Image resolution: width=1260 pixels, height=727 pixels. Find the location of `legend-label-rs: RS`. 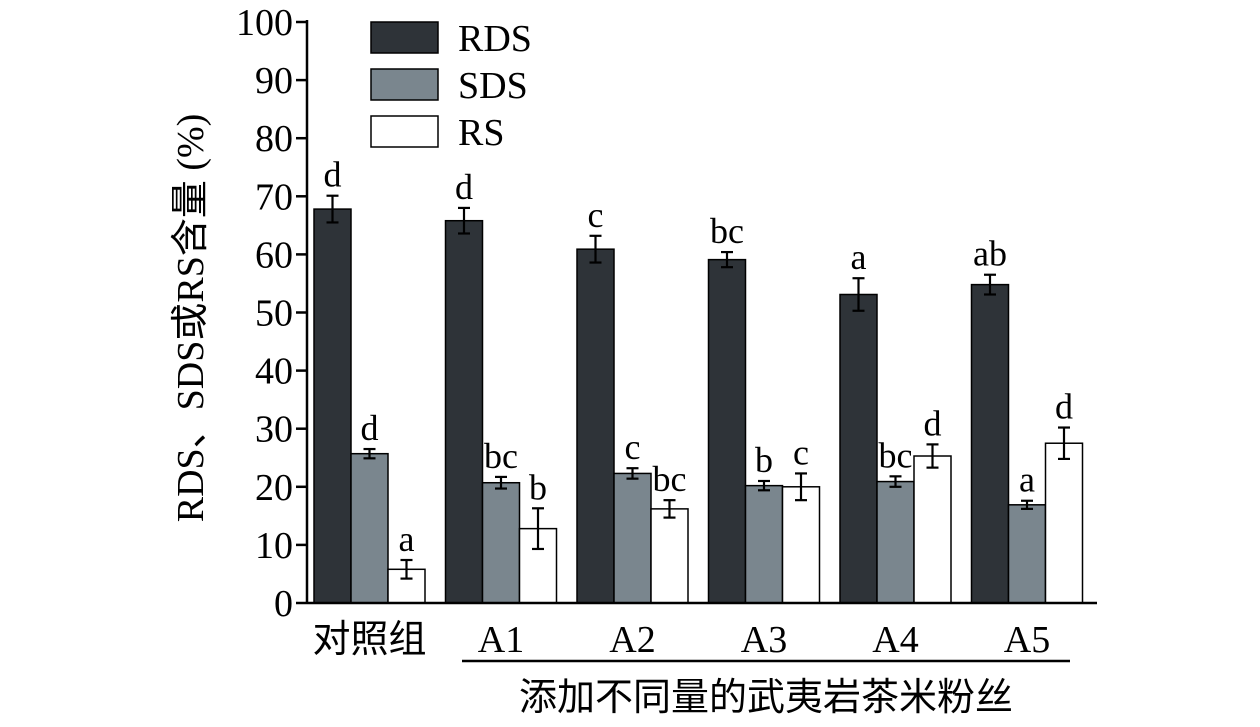

legend-label-rs: RS is located at coordinates (481, 133).